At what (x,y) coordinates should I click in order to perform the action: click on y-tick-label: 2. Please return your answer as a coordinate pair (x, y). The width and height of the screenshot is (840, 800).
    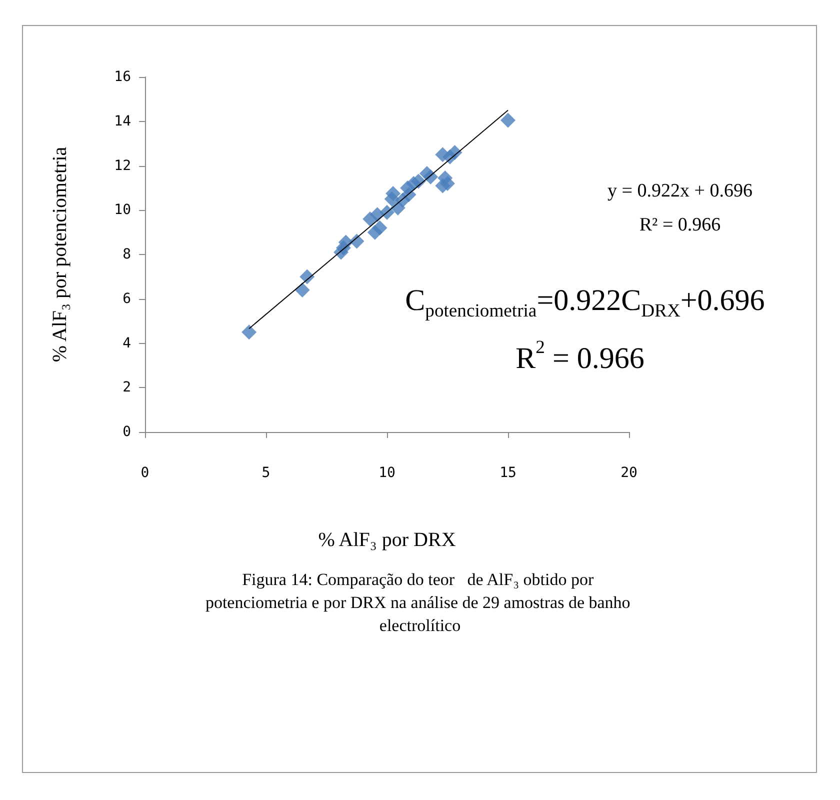
    Looking at the image, I should click on (126, 388).